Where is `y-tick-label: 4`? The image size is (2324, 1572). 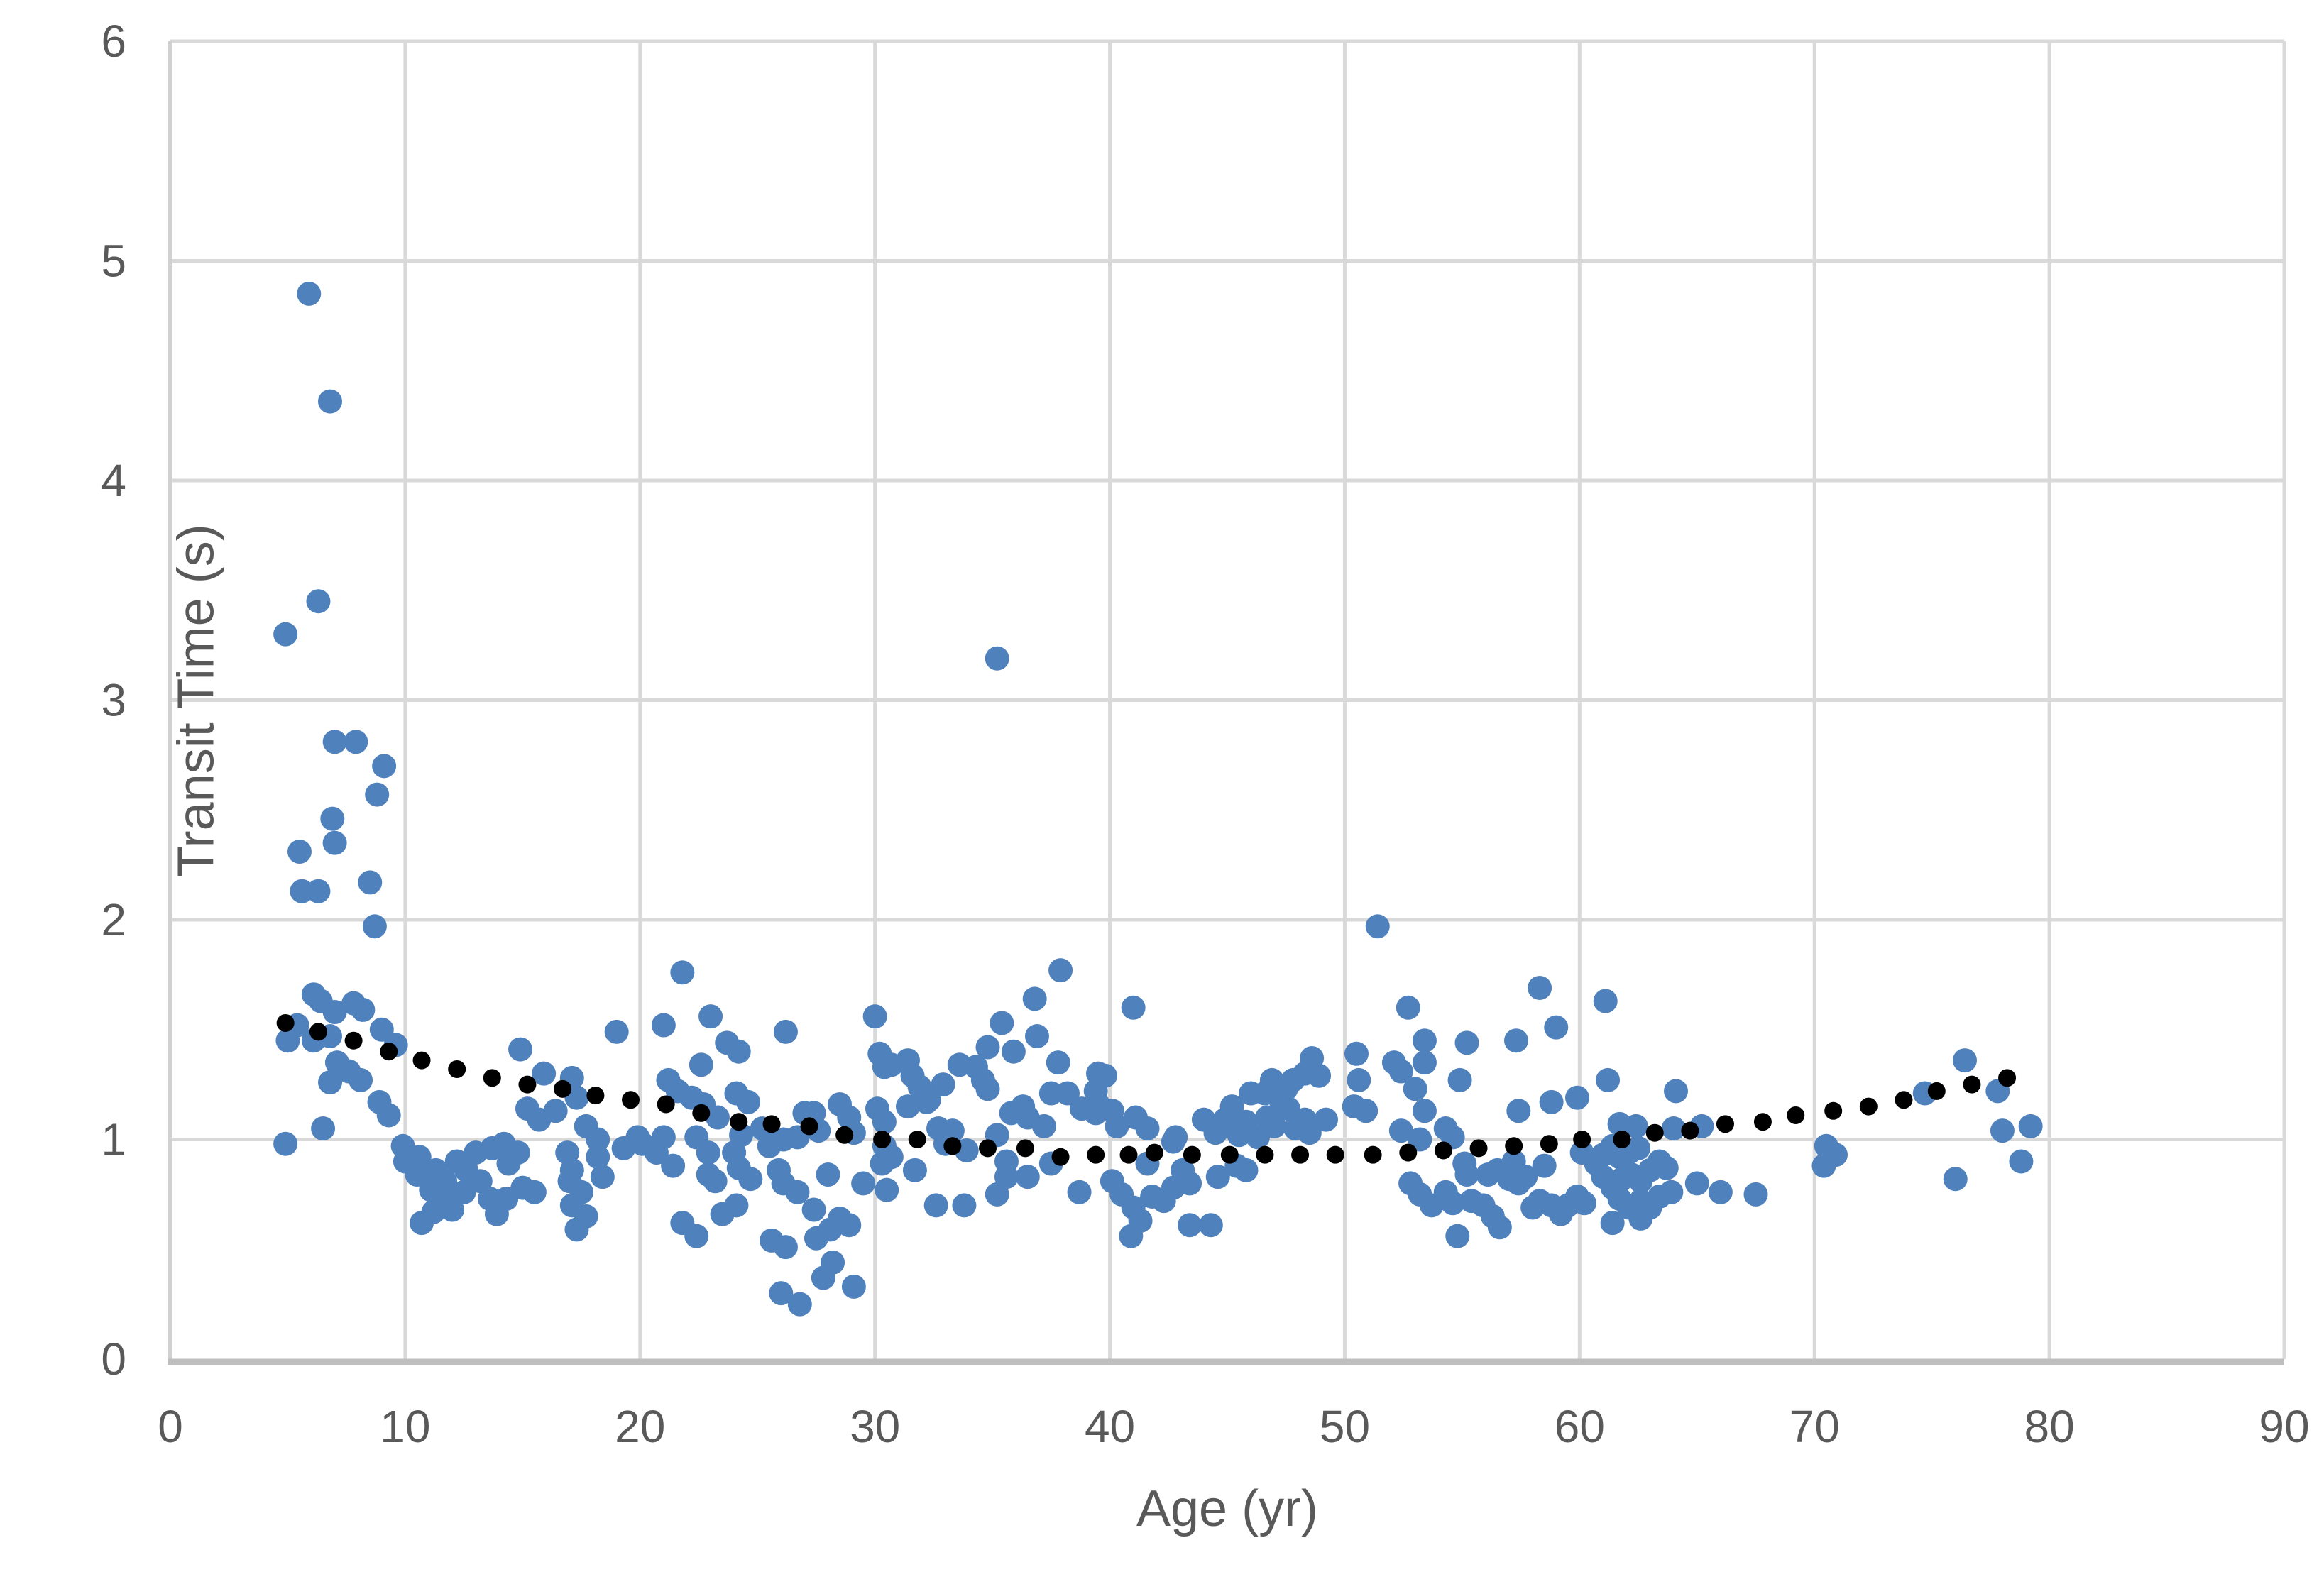 y-tick-label: 4 is located at coordinates (113, 481).